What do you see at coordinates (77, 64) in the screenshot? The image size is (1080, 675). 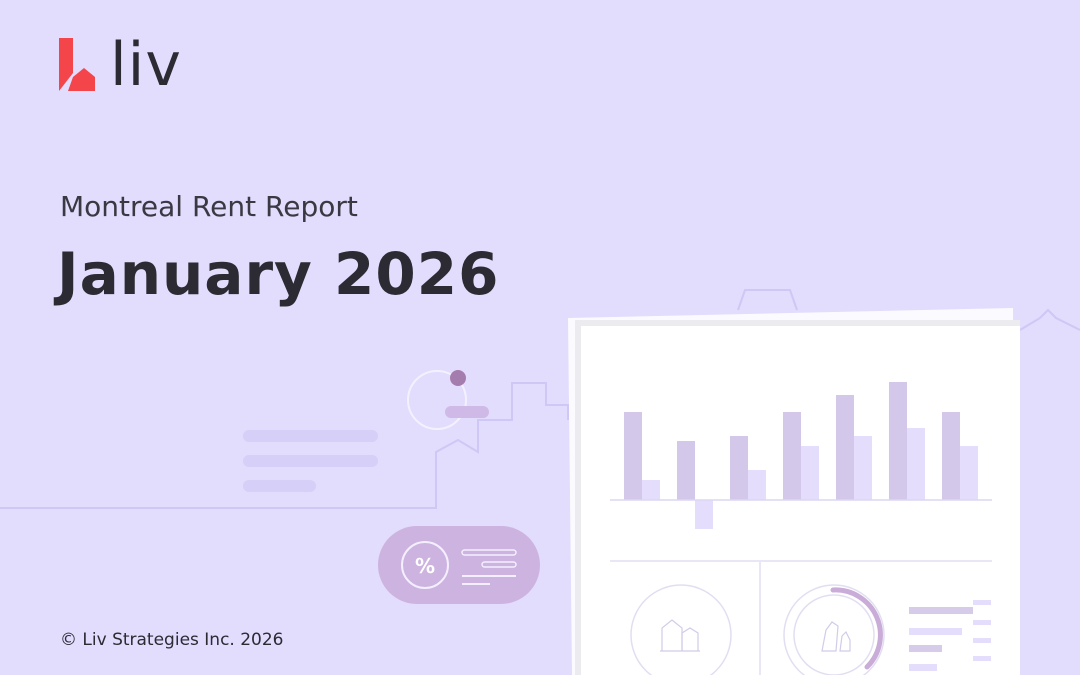 I see `liv-logo-mark` at bounding box center [77, 64].